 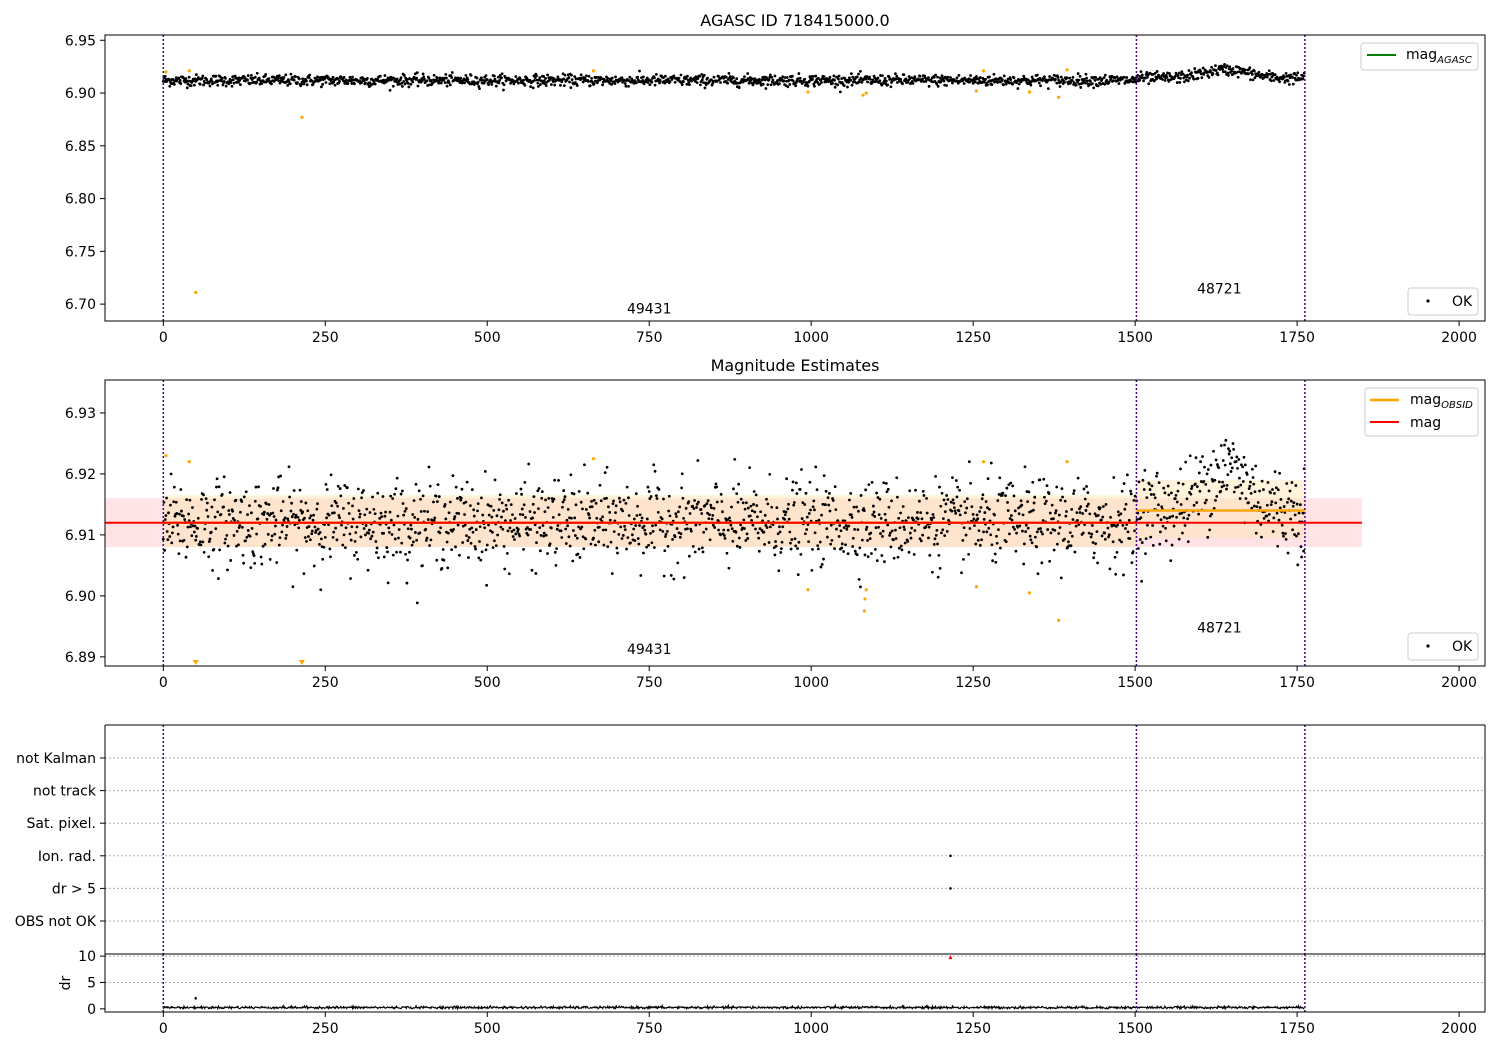 I want to click on dr-x-tick: 250, so click(x=325, y=1029).